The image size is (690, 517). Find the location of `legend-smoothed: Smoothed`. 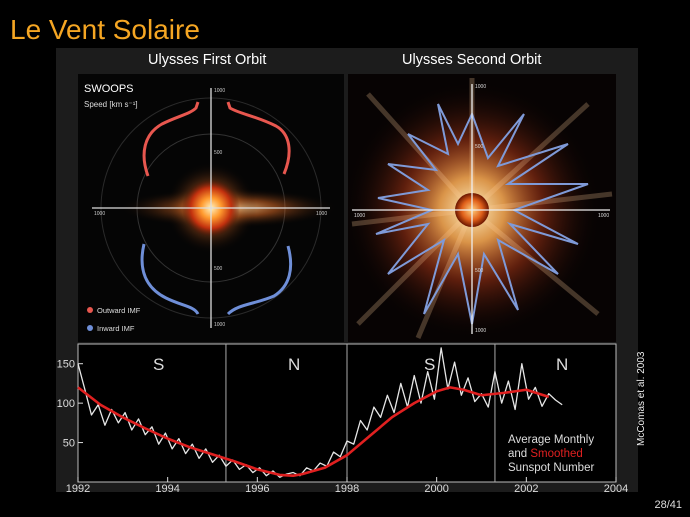

legend-smoothed: Smoothed is located at coordinates (556, 454).